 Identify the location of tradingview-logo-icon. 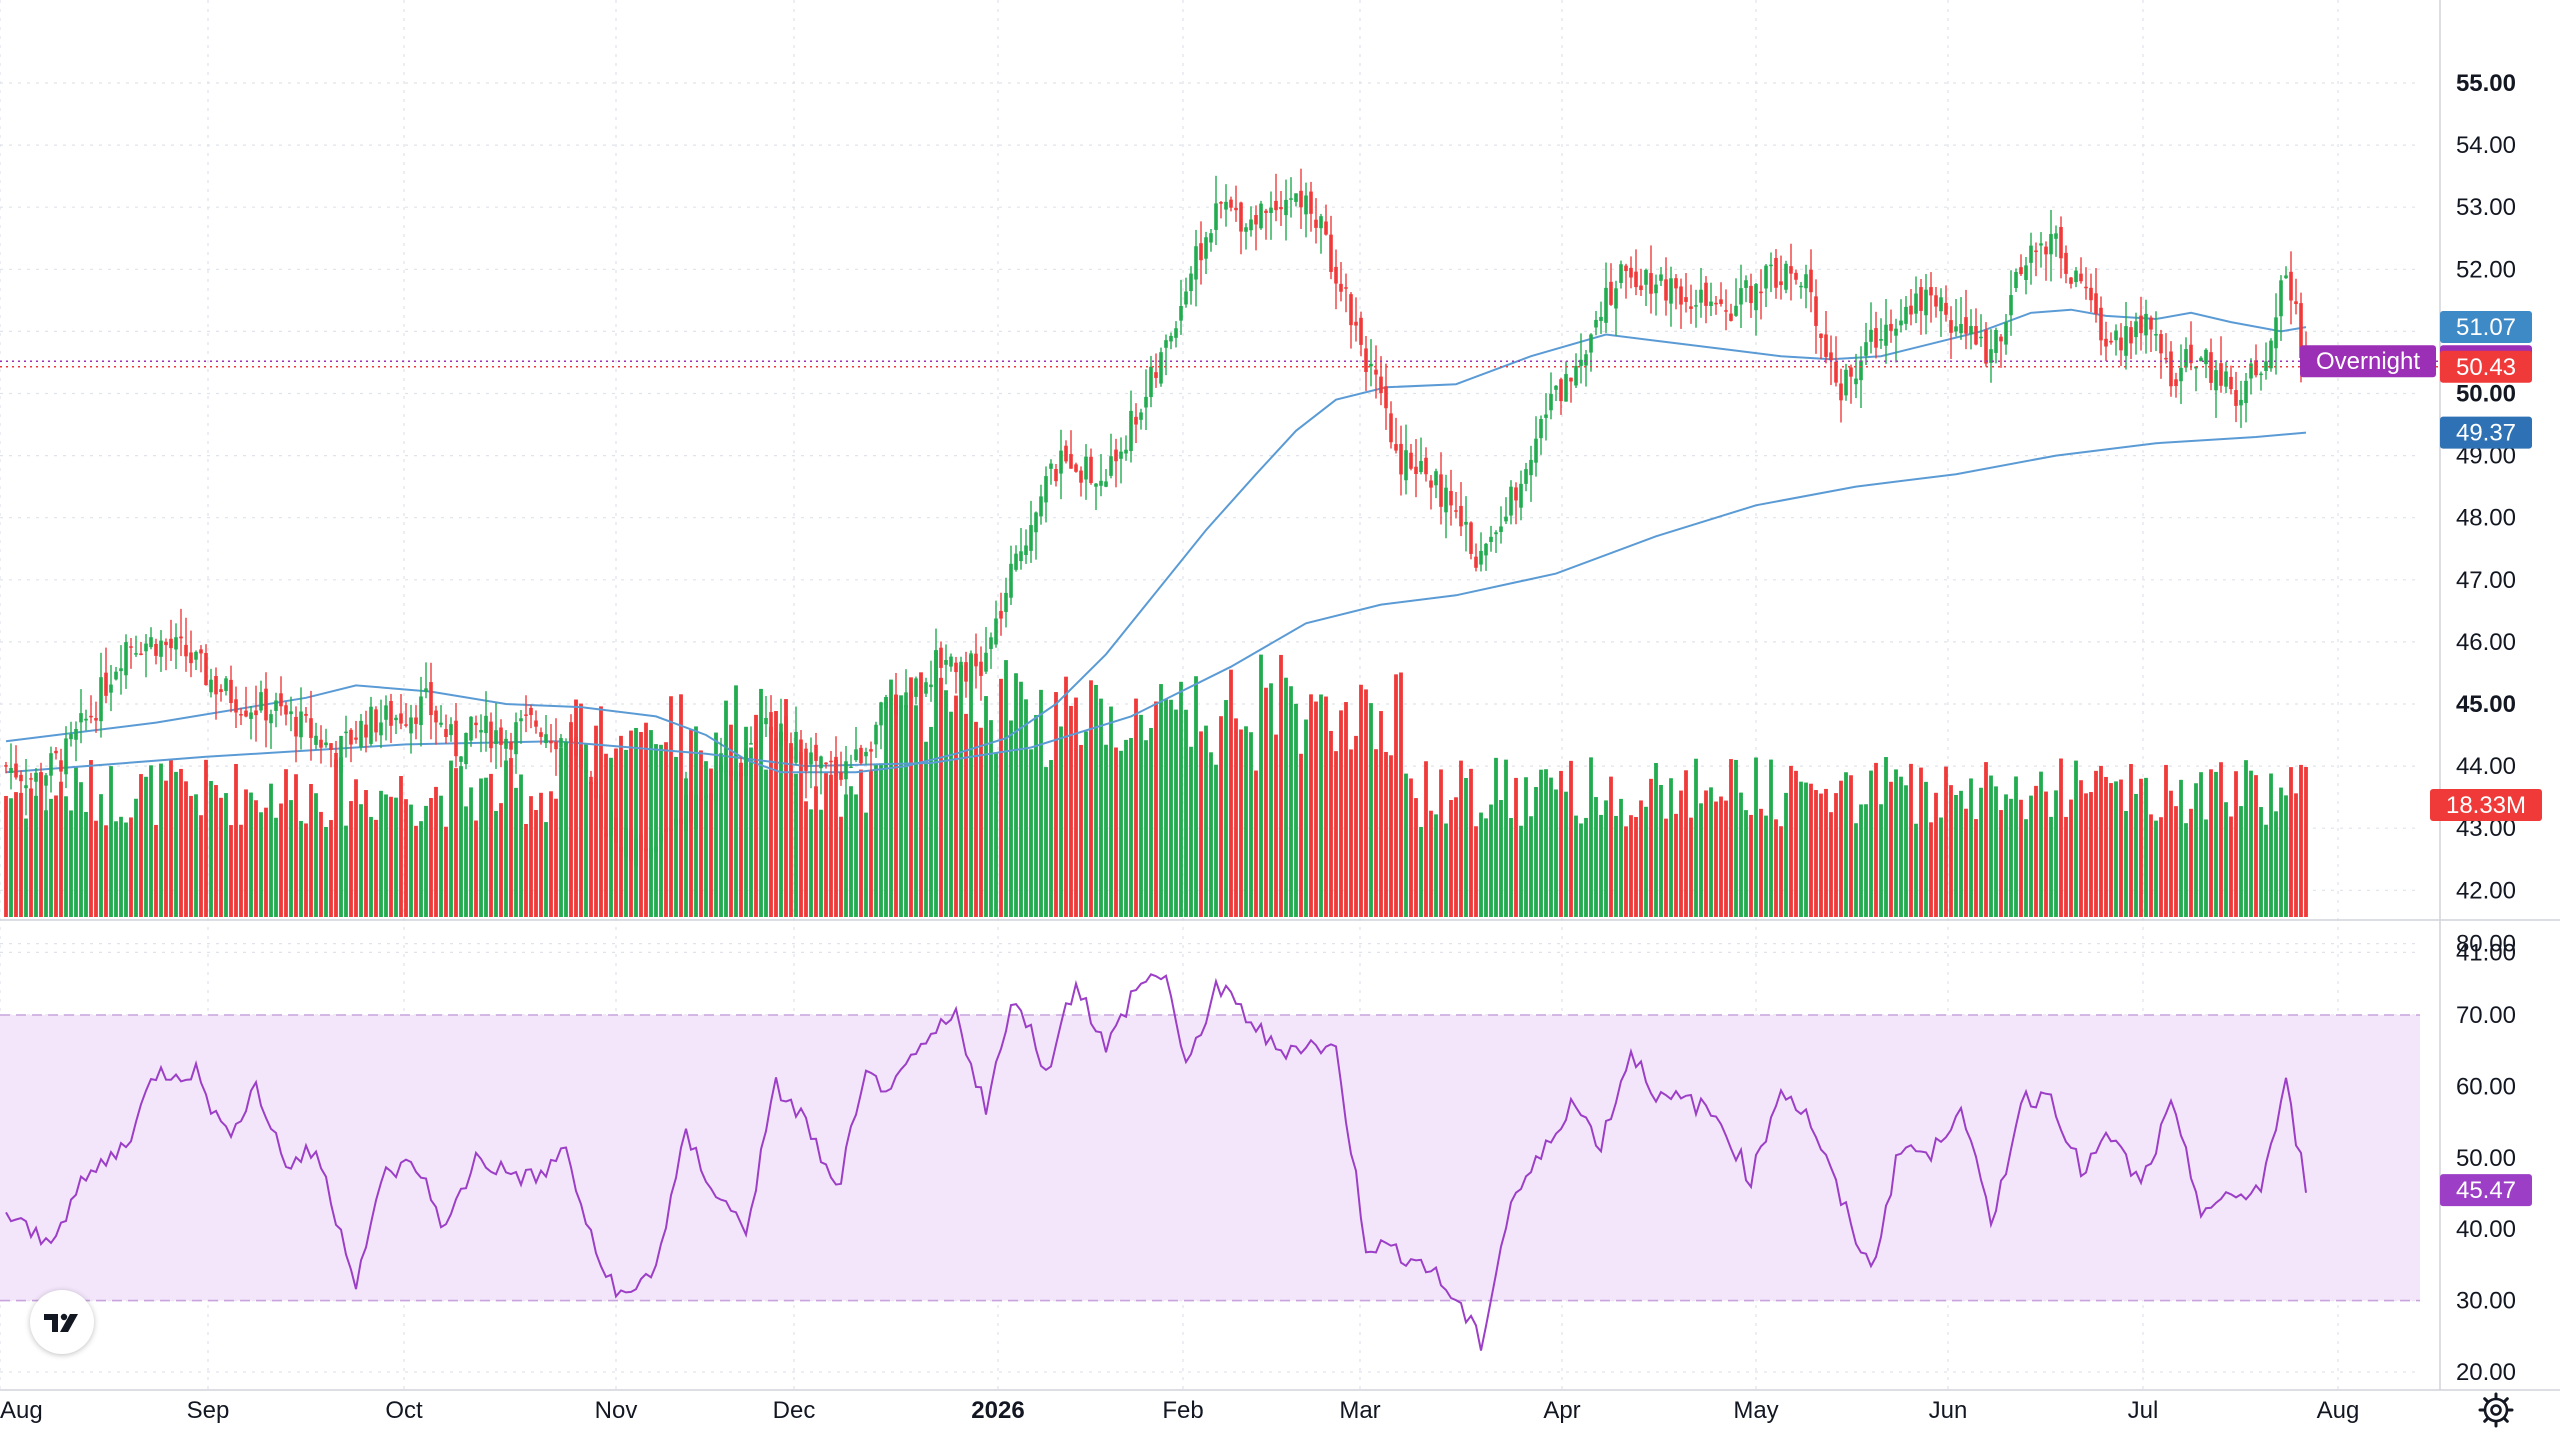
(62, 1322).